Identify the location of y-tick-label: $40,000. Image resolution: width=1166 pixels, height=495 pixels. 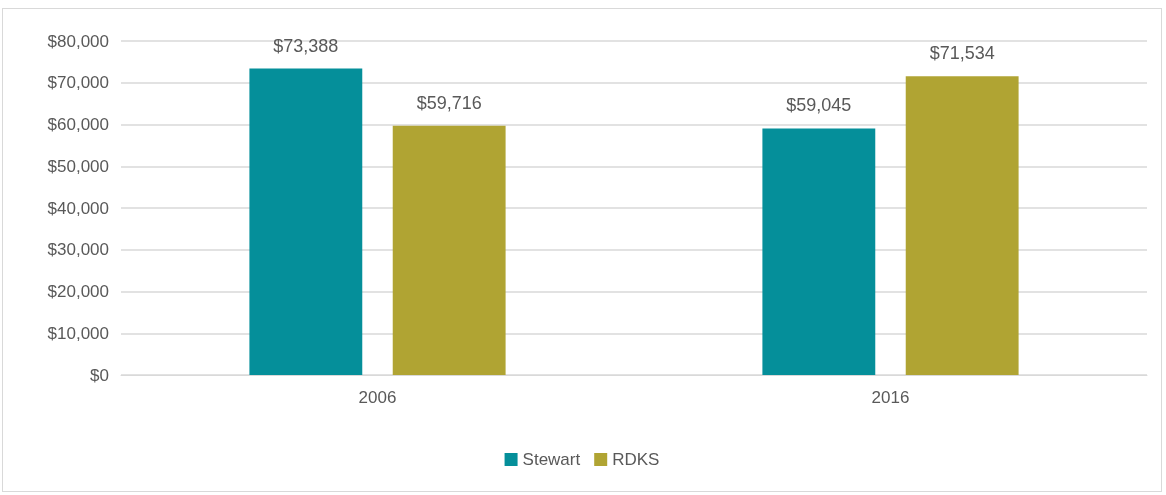
(78, 208).